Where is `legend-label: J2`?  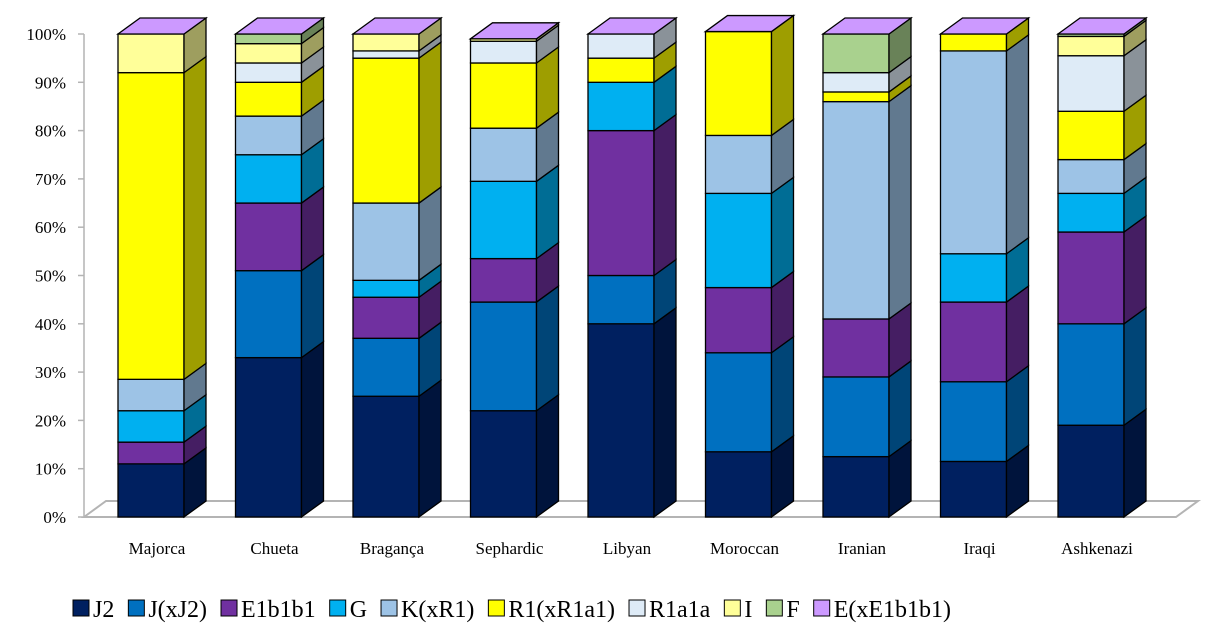 legend-label: J2 is located at coordinates (103, 610).